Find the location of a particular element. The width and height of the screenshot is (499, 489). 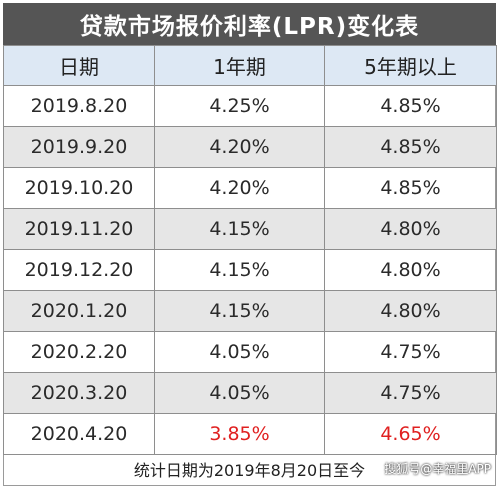

date-cell: 2019.9.20 is located at coordinates (79, 147).